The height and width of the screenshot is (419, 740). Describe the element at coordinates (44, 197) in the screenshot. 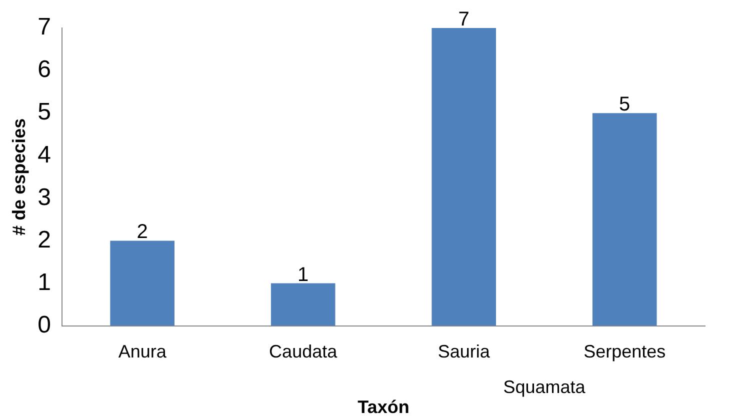

I see `y-tick-label: 3` at that location.